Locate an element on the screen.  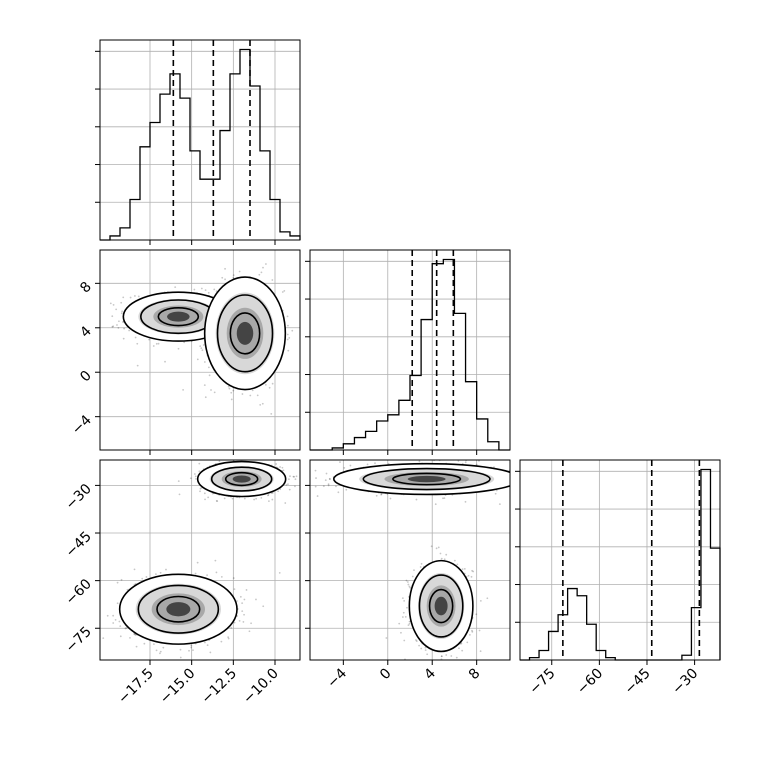
hist_p0-panel is located at coordinates (198, 142).